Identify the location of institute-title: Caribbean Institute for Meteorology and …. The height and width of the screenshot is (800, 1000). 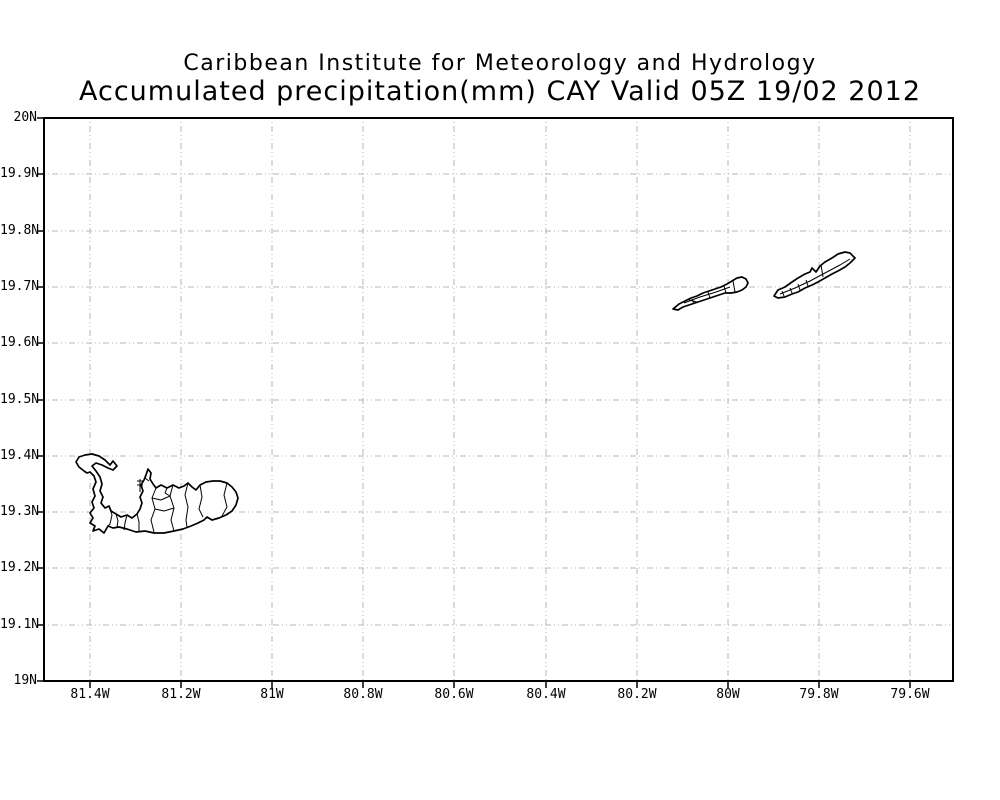
(500, 63).